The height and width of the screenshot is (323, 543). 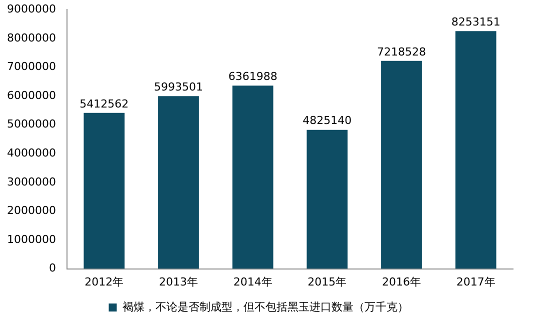 What do you see at coordinates (327, 281) in the screenshot?
I see `x-tick-label: 2015年` at bounding box center [327, 281].